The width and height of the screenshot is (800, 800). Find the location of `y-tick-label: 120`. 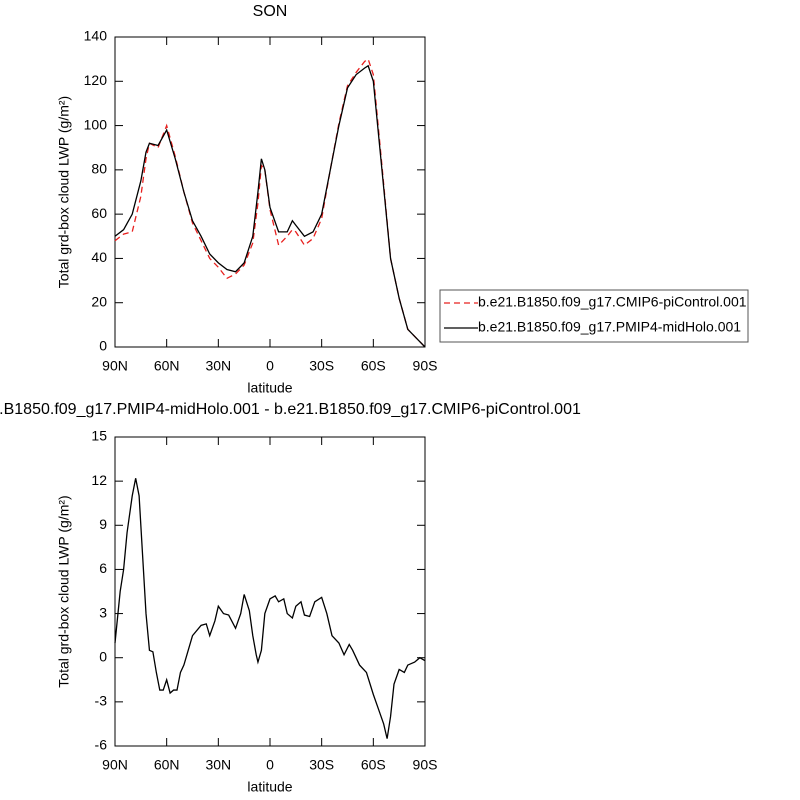

y-tick-label: 120 is located at coordinates (96, 80).